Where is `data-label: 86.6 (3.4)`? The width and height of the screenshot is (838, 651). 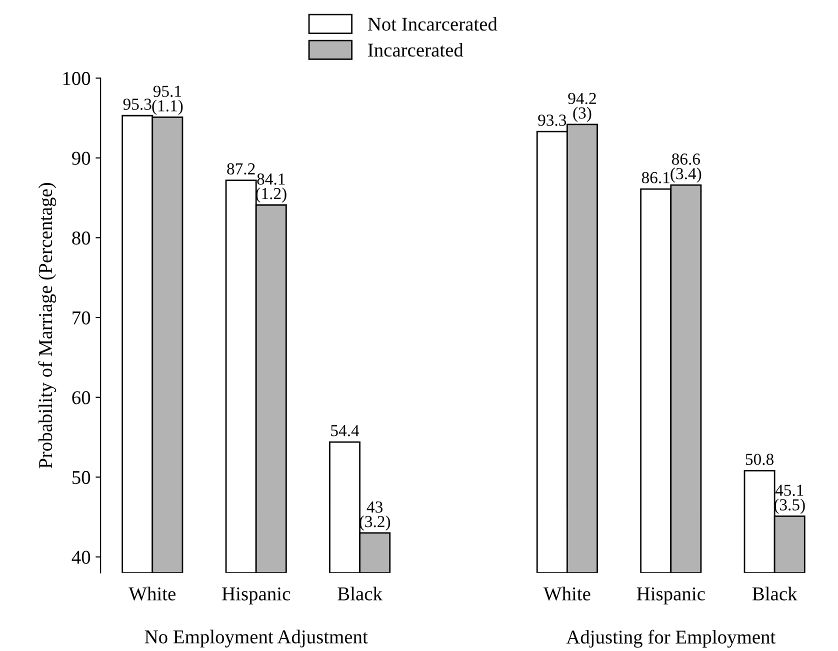
data-label: 86.6 (3.4) is located at coordinates (686, 168).